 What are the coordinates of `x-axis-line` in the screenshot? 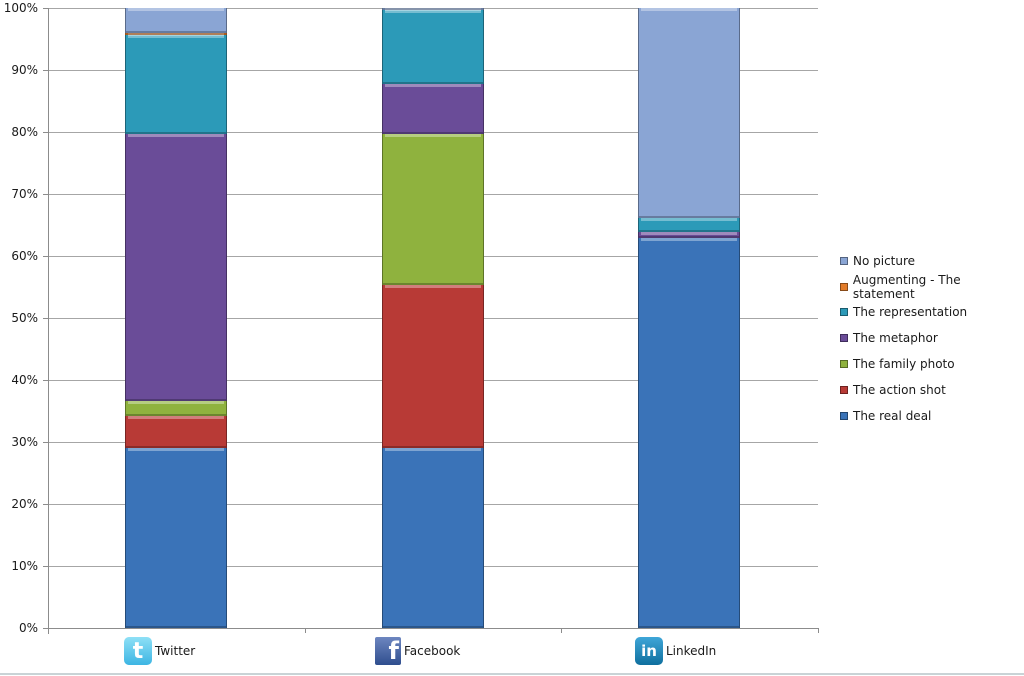 It's located at (431, 628).